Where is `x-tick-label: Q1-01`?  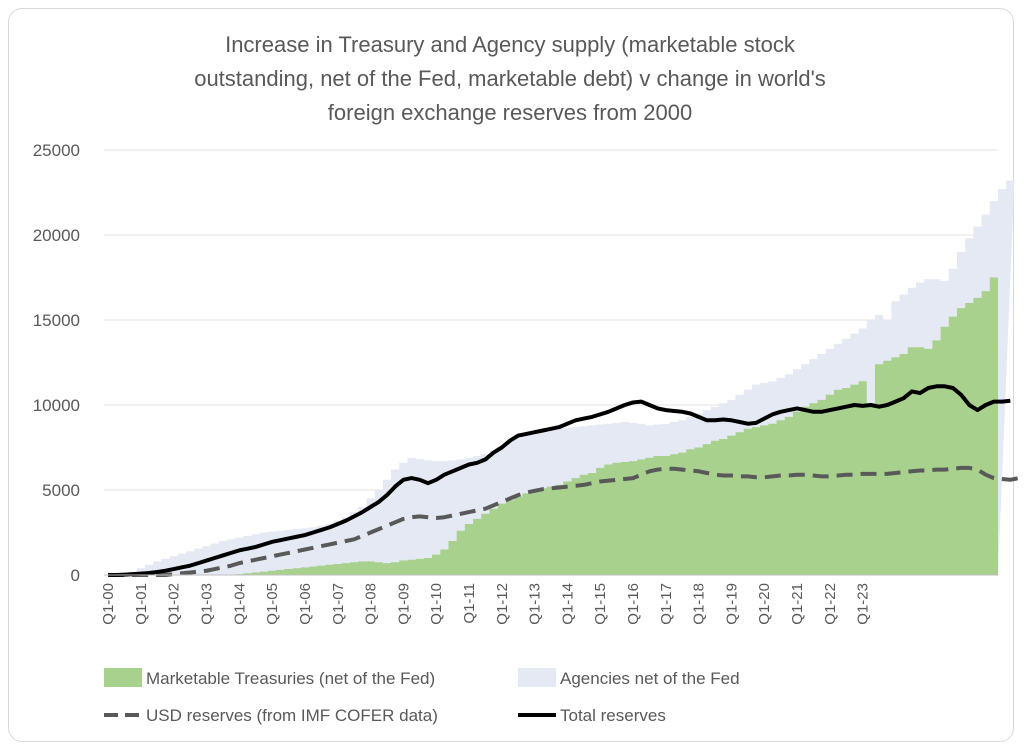 x-tick-label: Q1-01 is located at coordinates (141, 604).